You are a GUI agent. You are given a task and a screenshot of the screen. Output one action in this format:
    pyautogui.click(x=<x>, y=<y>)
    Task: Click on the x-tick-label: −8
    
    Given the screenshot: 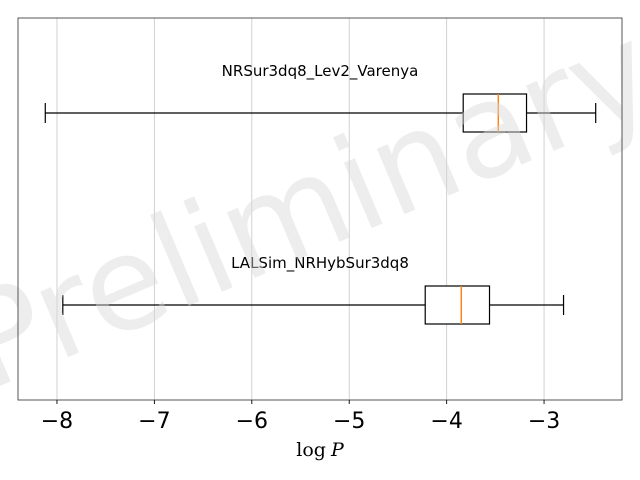 What is the action you would take?
    pyautogui.click(x=57, y=421)
    